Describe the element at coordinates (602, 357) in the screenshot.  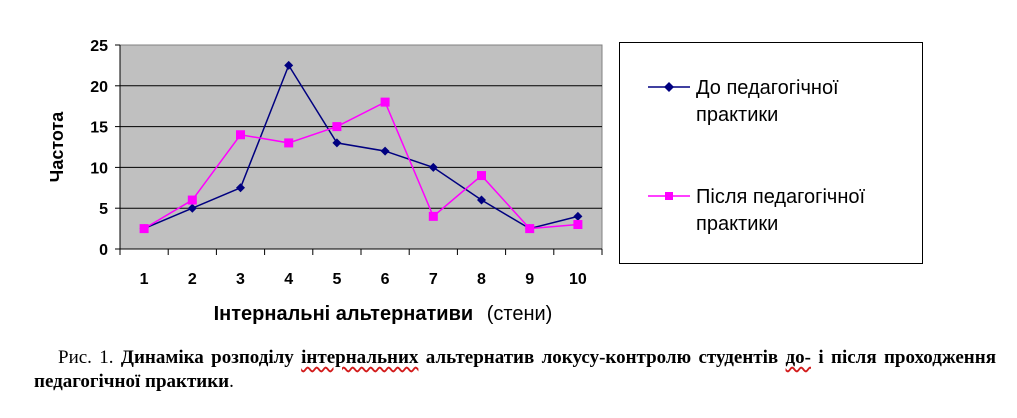
I see `caption-title-part2: альтернатив локусу-контролю студентів` at that location.